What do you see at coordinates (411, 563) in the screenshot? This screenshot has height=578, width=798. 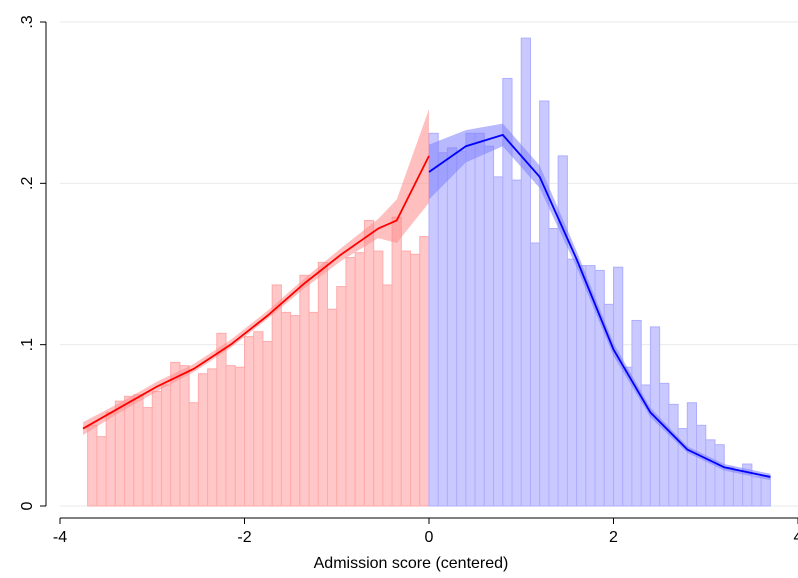 I see `x-axis-title: Admission score (centered)` at bounding box center [411, 563].